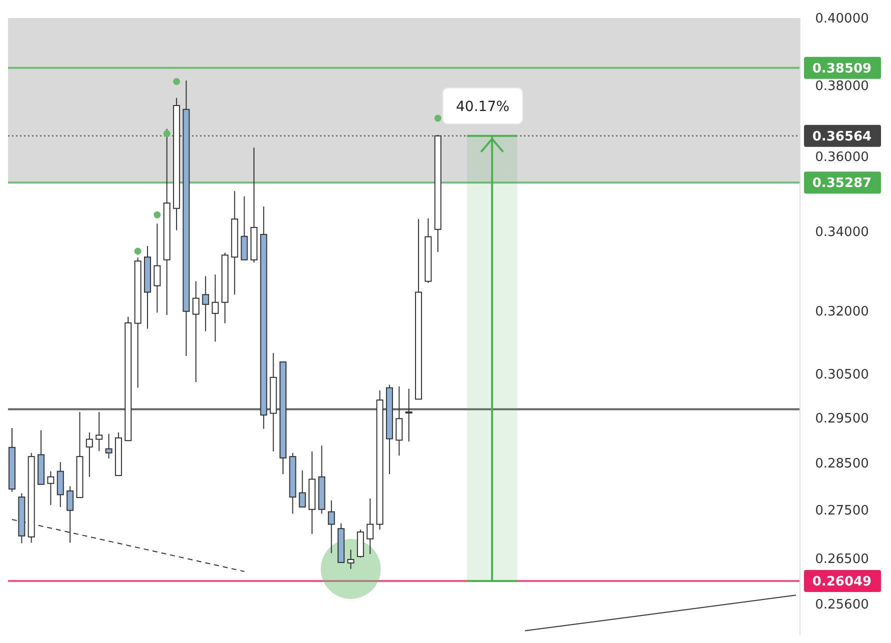 Image resolution: width=891 pixels, height=643 pixels. What do you see at coordinates (842, 582) in the screenshot?
I see `ref-line-label: 0.26049` at bounding box center [842, 582].